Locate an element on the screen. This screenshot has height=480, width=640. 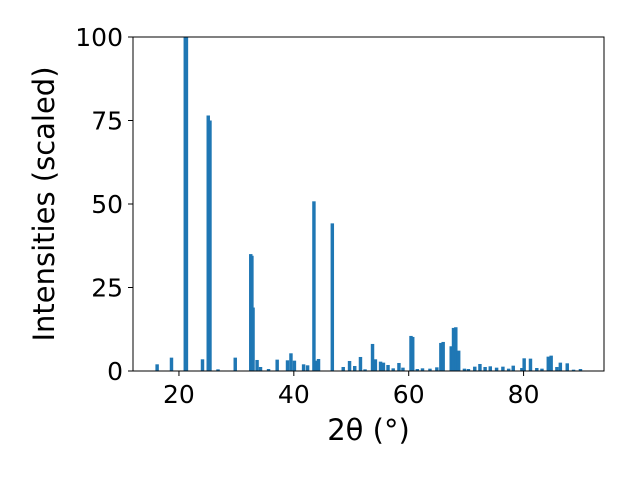
x-ticks: 20 40 60 80 is located at coordinates (351, 390).